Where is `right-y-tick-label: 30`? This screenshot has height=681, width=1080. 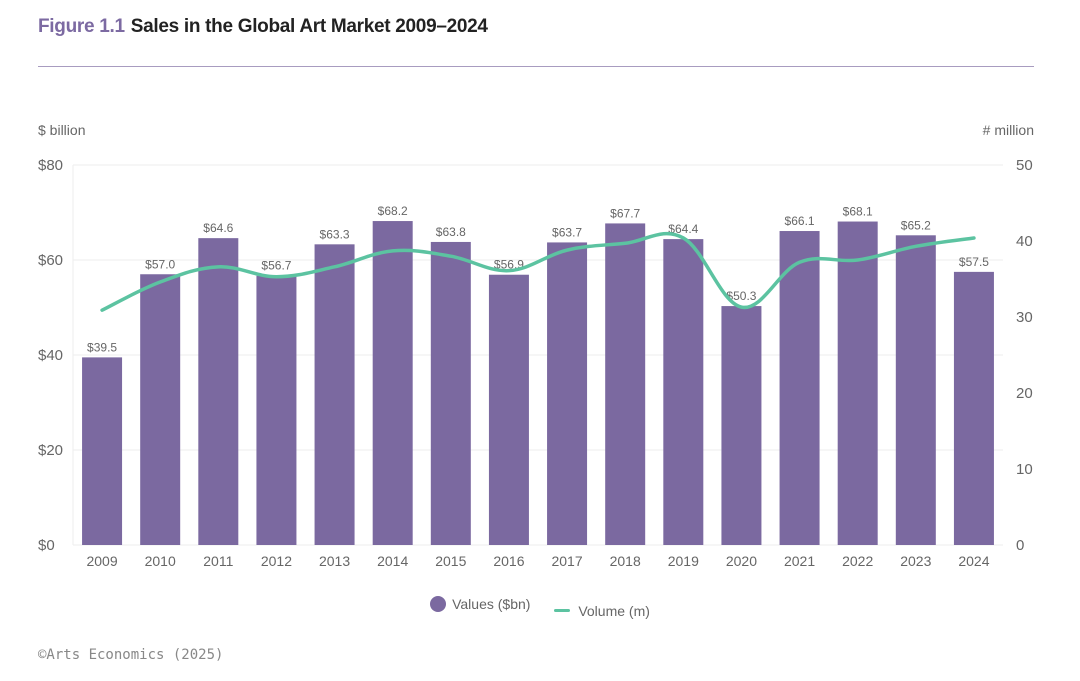
right-y-tick-label: 30 is located at coordinates (1024, 317).